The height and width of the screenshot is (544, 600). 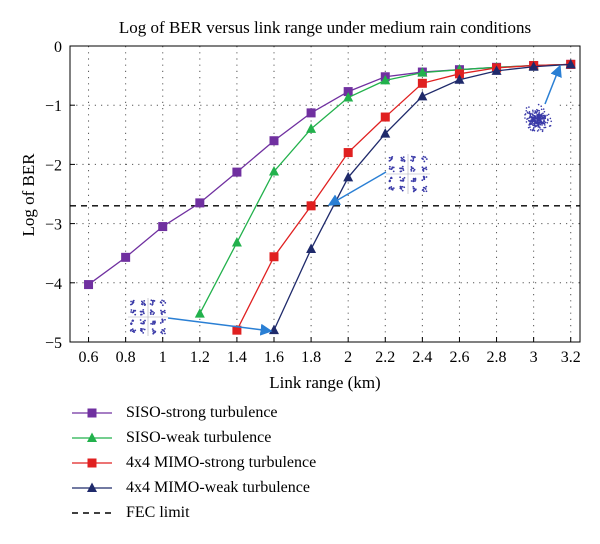 I want to click on legend-item: SISO-weak turbulence, so click(x=193, y=437).